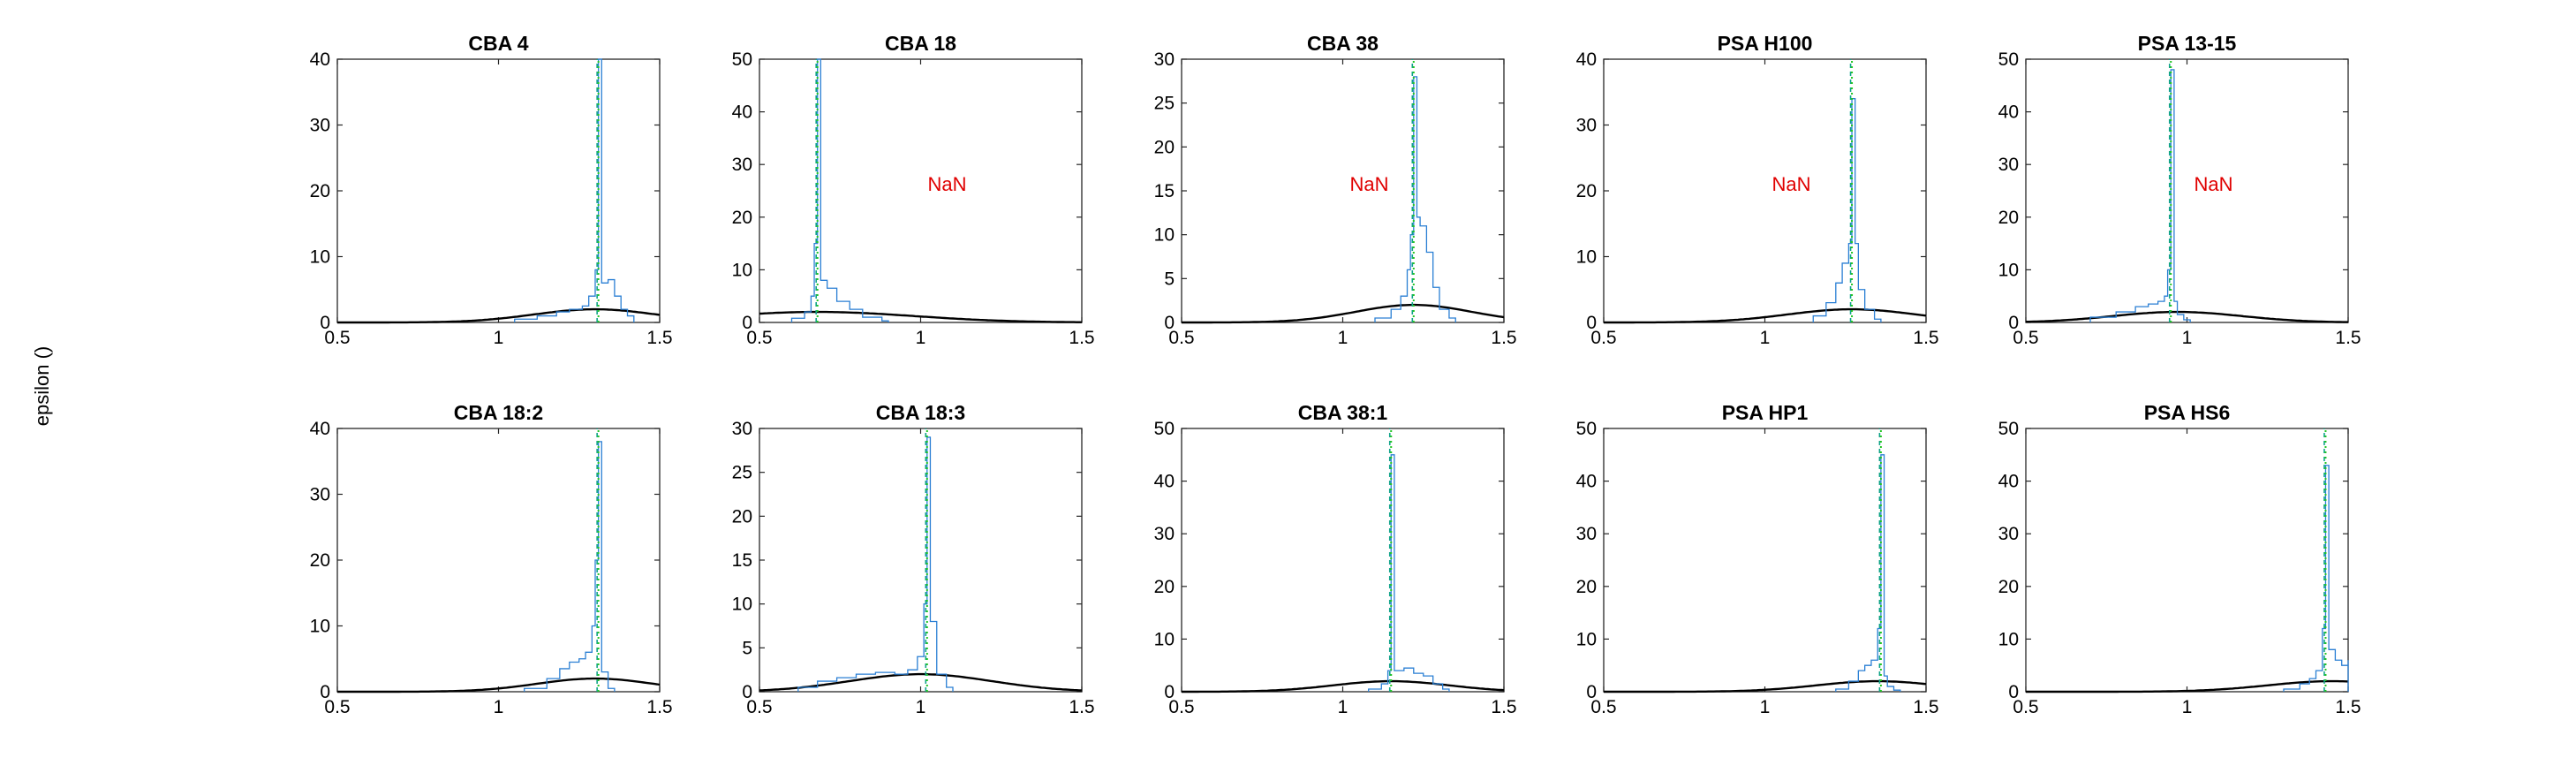 The width and height of the screenshot is (2576, 773). Describe the element at coordinates (747, 648) in the screenshot. I see `y-tick-label: 5` at that location.